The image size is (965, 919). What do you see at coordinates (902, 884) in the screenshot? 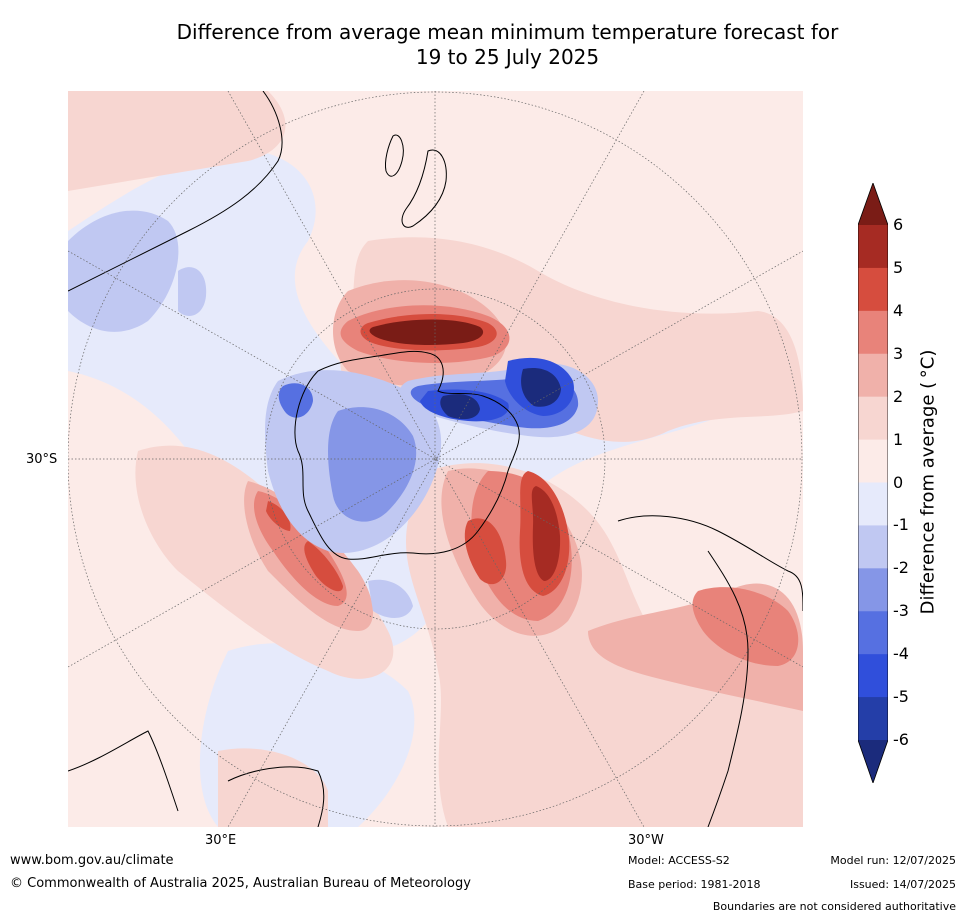
I see `issued-text: Issued: 14/07/2025` at bounding box center [902, 884].